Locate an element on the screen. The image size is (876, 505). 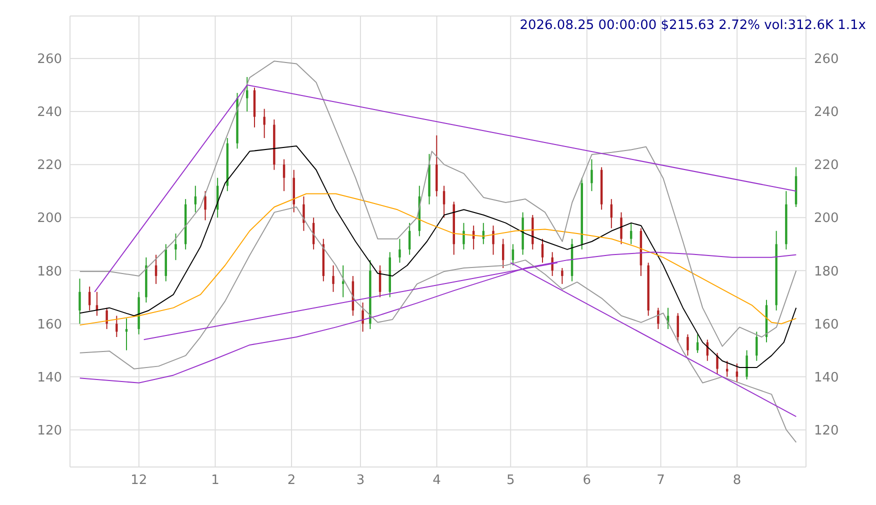
y2-tick-label: 200 is located at coordinates (826, 218).